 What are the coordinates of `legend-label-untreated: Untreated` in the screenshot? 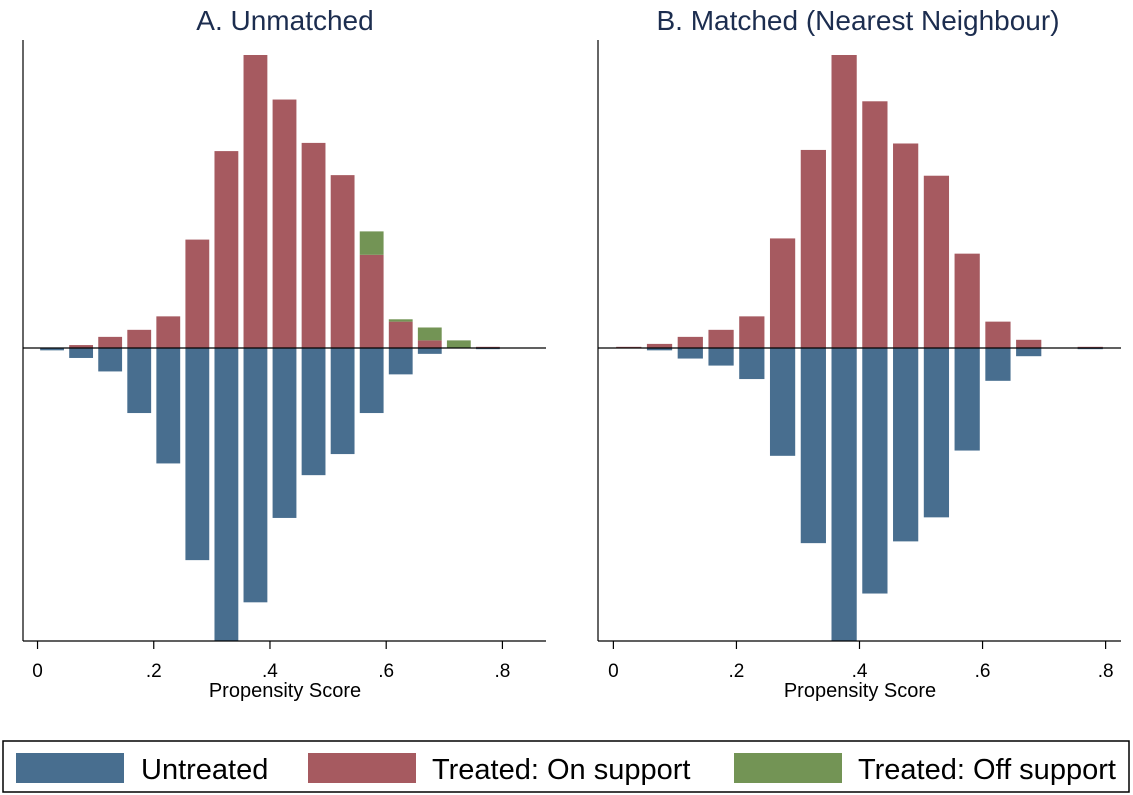 It's located at (204, 770).